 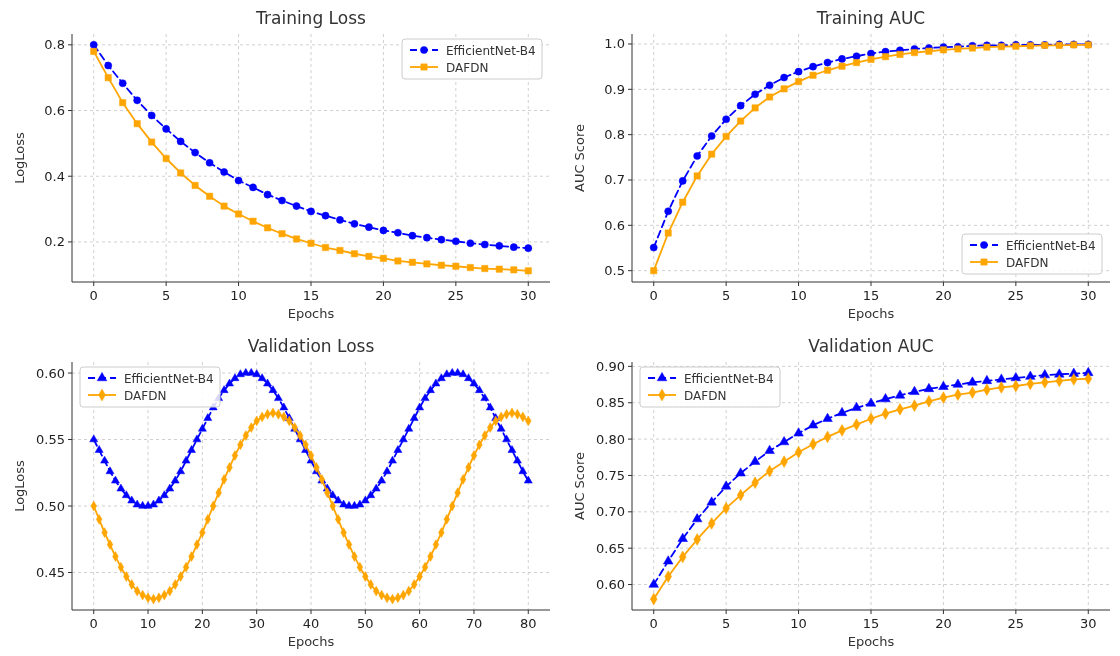 I want to click on x-tick-label: 70, so click(x=474, y=623).